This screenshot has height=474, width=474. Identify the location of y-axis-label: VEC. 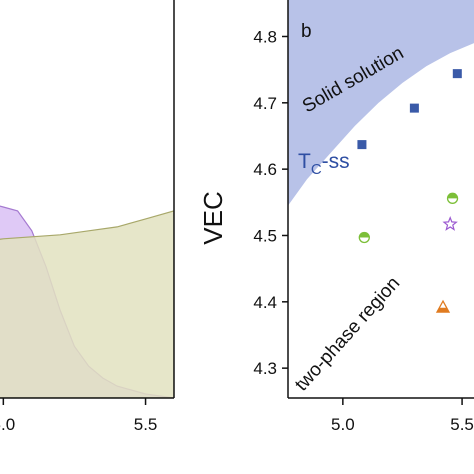
(213, 217).